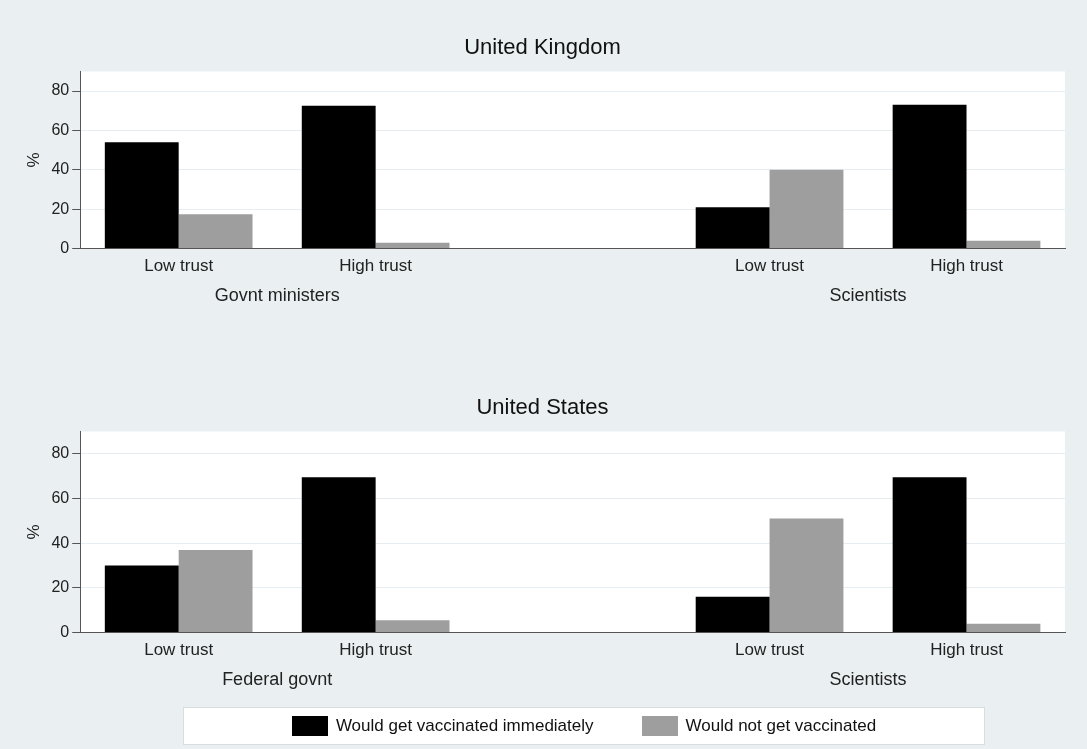  What do you see at coordinates (542, 407) in the screenshot?
I see `chart-title: United States` at bounding box center [542, 407].